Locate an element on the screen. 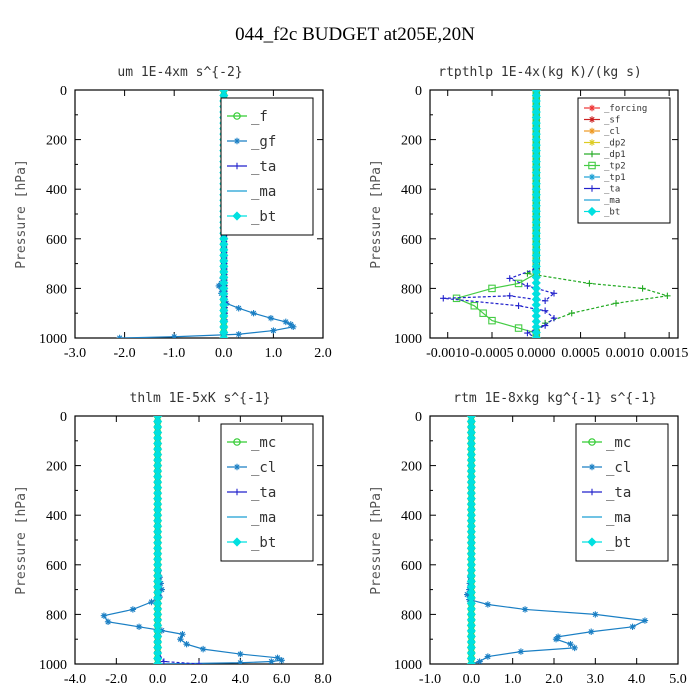 This screenshot has width=700, height=700. legend-entry: _ma is located at coordinates (251, 192).